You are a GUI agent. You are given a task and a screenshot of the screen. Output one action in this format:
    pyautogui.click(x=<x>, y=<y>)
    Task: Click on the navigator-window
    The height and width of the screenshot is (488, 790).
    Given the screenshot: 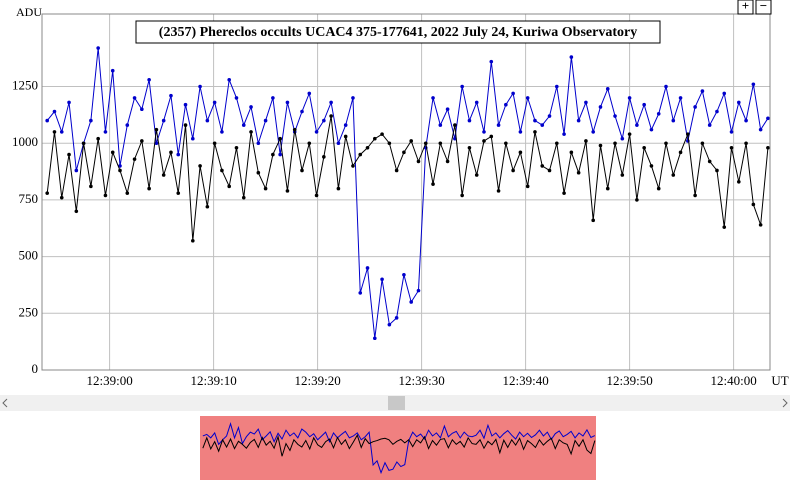 What is the action you would take?
    pyautogui.click(x=398, y=448)
    